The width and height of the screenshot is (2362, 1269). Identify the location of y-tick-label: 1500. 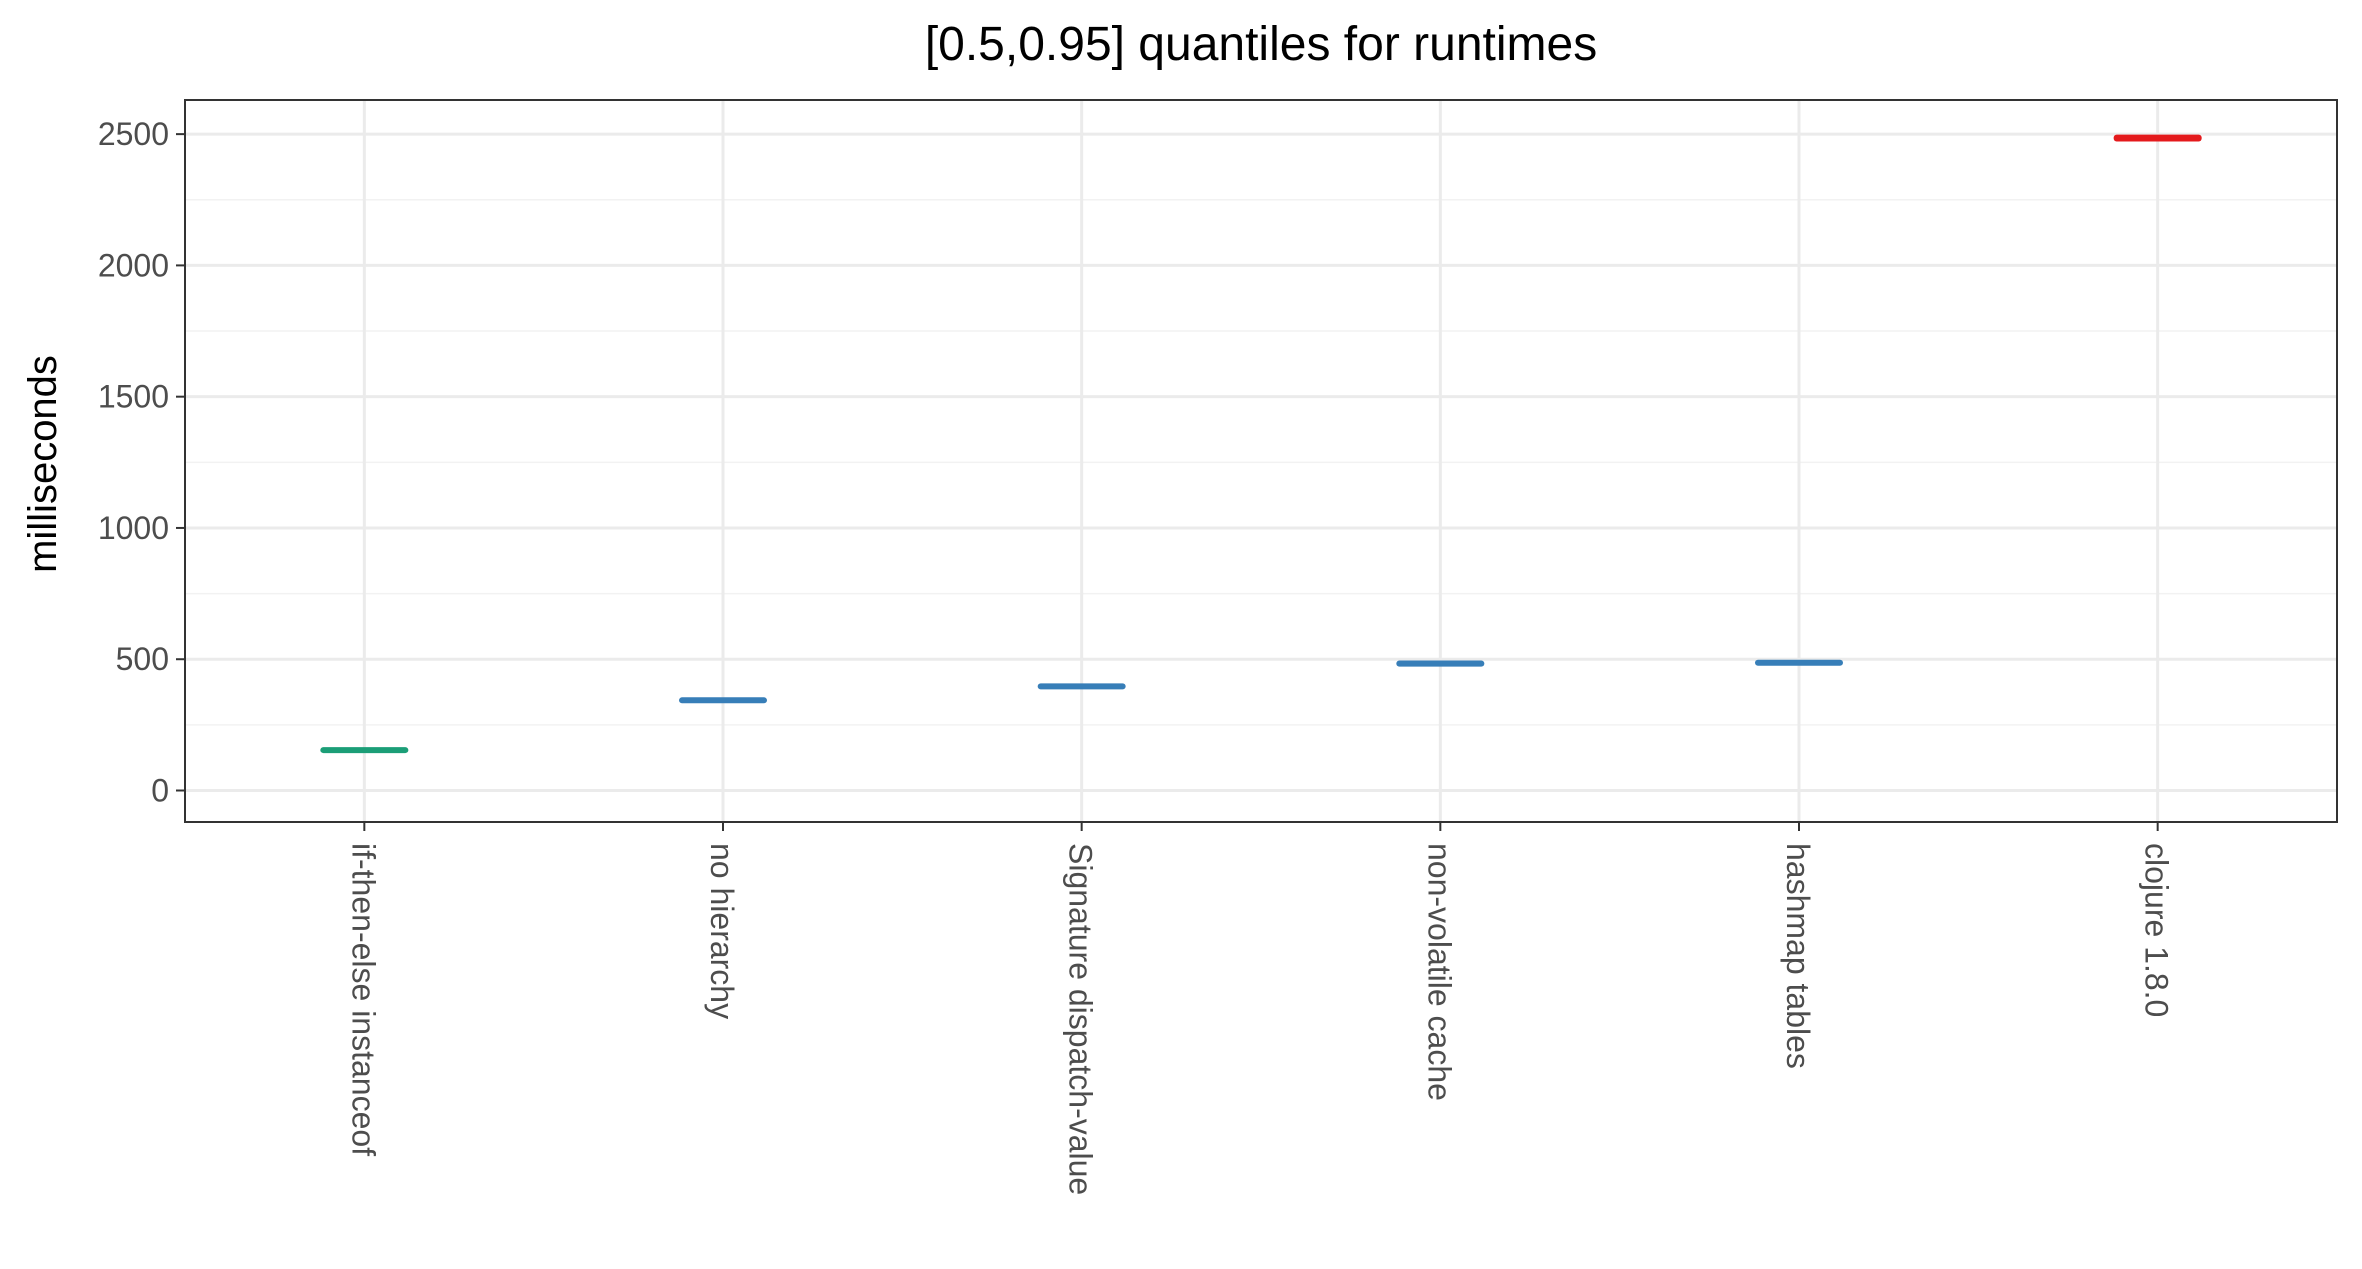
(133, 397).